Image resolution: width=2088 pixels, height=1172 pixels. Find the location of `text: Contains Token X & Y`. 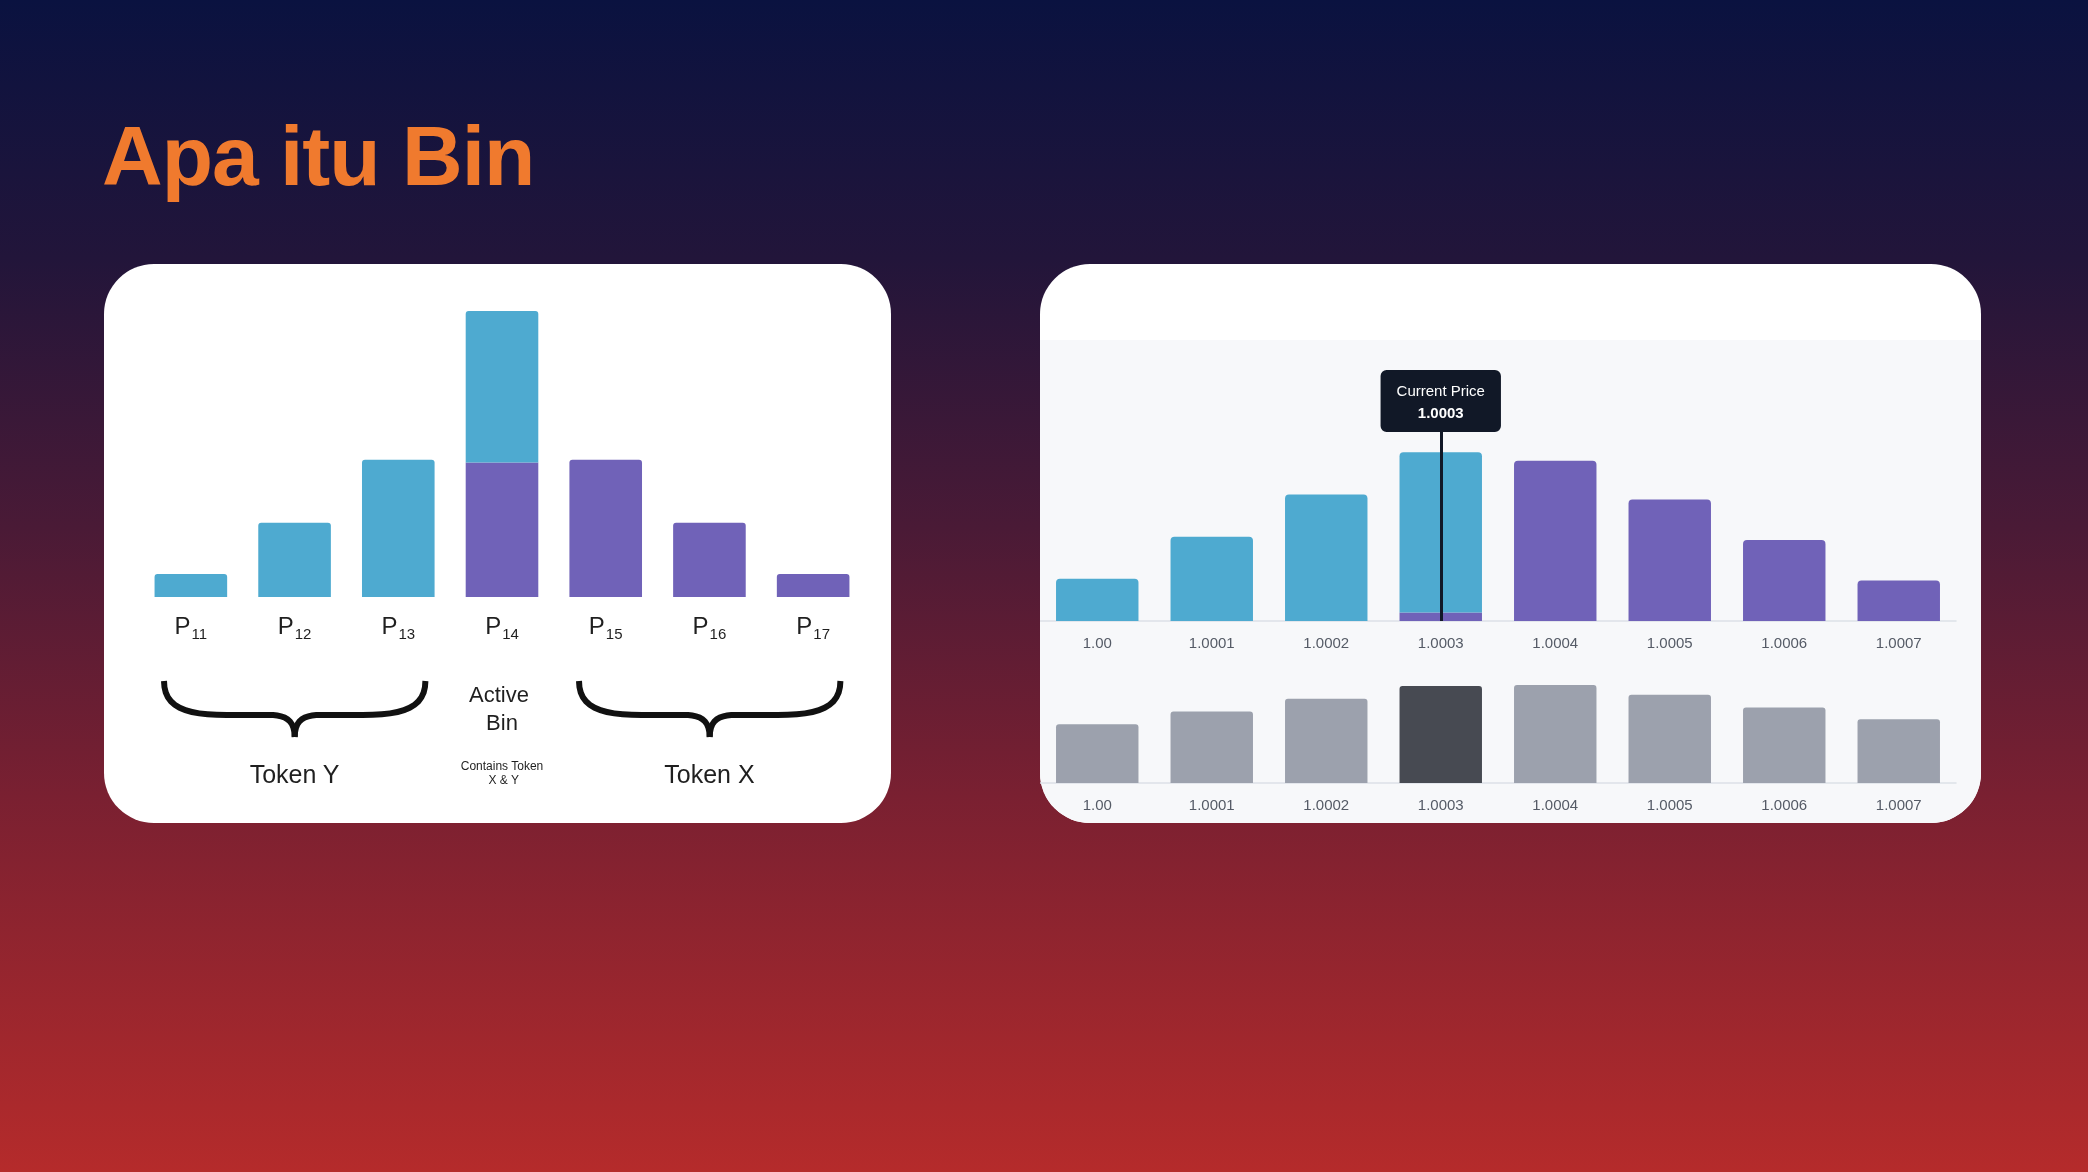

text: Contains Token X & Y is located at coordinates (502, 773).